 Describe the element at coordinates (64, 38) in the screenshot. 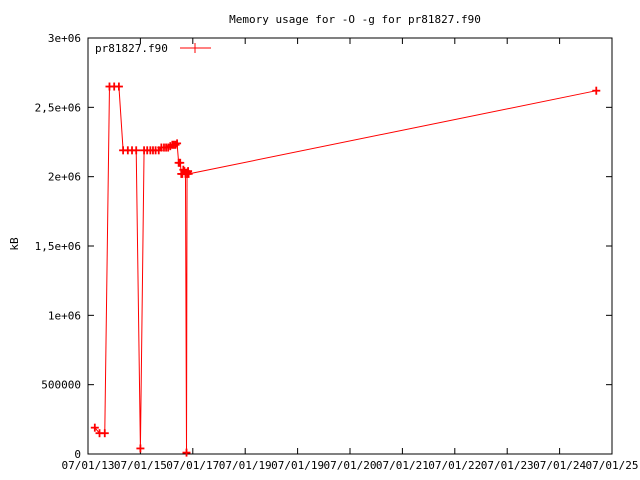

I see `y-tick-label: 3e+06` at that location.